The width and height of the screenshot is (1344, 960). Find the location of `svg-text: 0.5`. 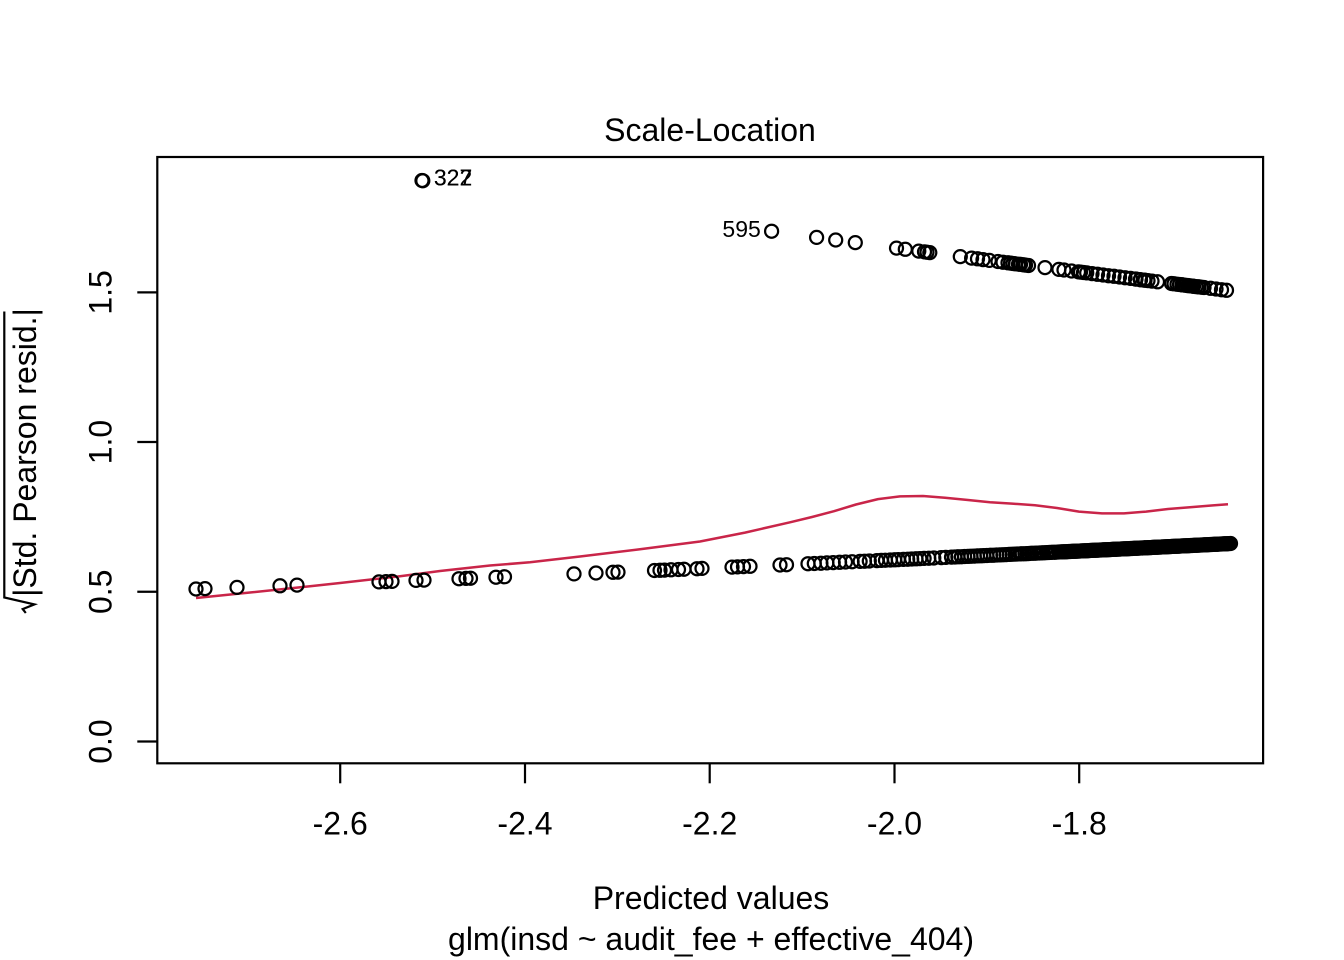

svg-text: 0.5 is located at coordinates (101, 592).